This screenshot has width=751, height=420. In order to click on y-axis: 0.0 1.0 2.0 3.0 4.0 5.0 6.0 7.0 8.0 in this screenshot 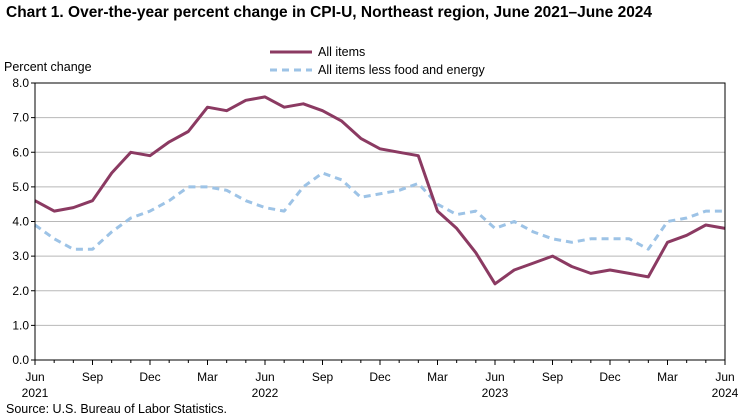, I will do `click(23, 221)`.